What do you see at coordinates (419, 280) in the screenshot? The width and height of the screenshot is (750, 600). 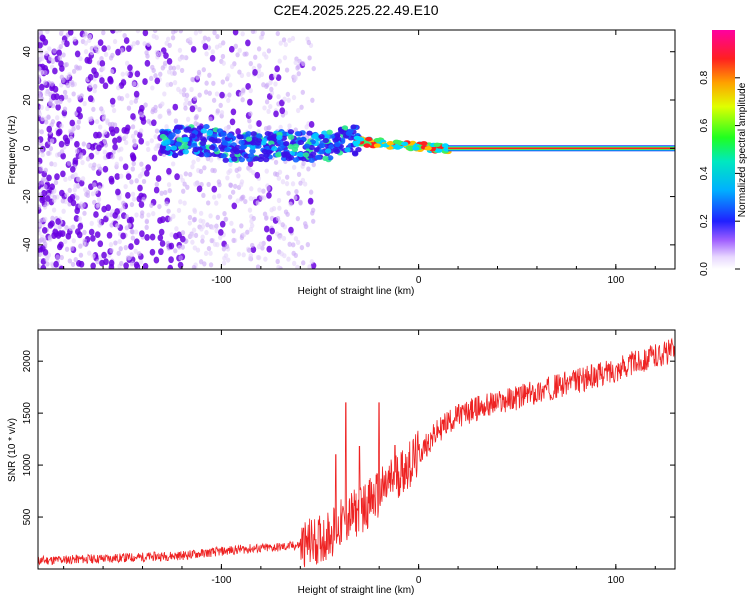 I see `waterfall-x-tick-label: 0` at bounding box center [419, 280].